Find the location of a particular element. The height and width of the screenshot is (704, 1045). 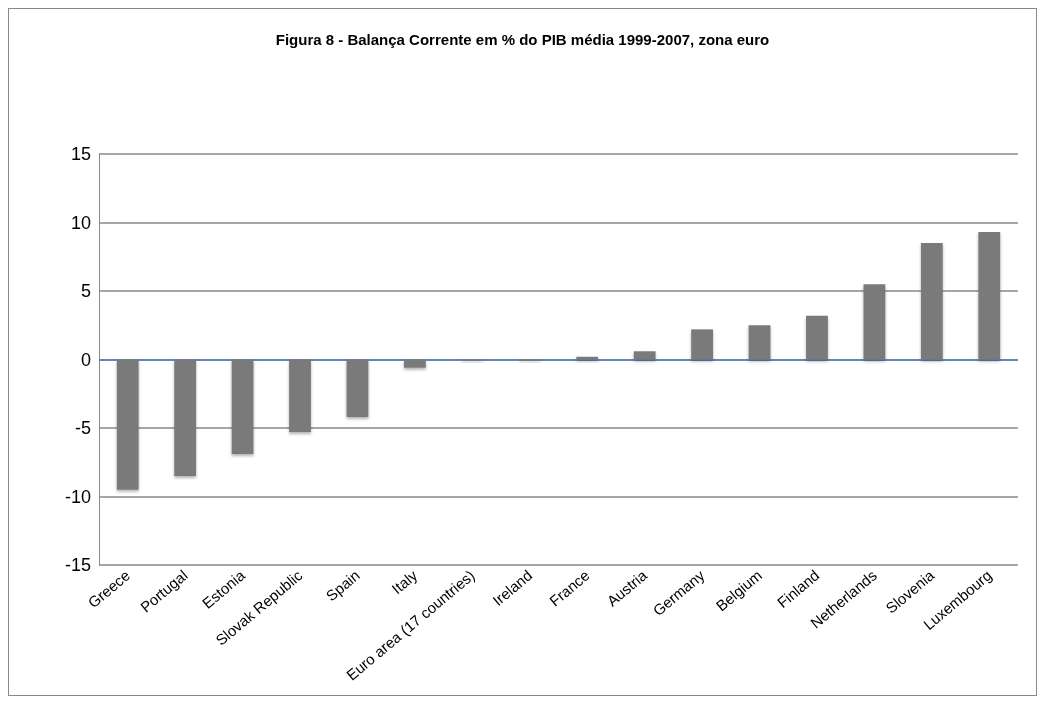

chart-title: Figura 8 - Balança Corrente em % do PIB média 1999-2007, zona euro is located at coordinates (522, 39).